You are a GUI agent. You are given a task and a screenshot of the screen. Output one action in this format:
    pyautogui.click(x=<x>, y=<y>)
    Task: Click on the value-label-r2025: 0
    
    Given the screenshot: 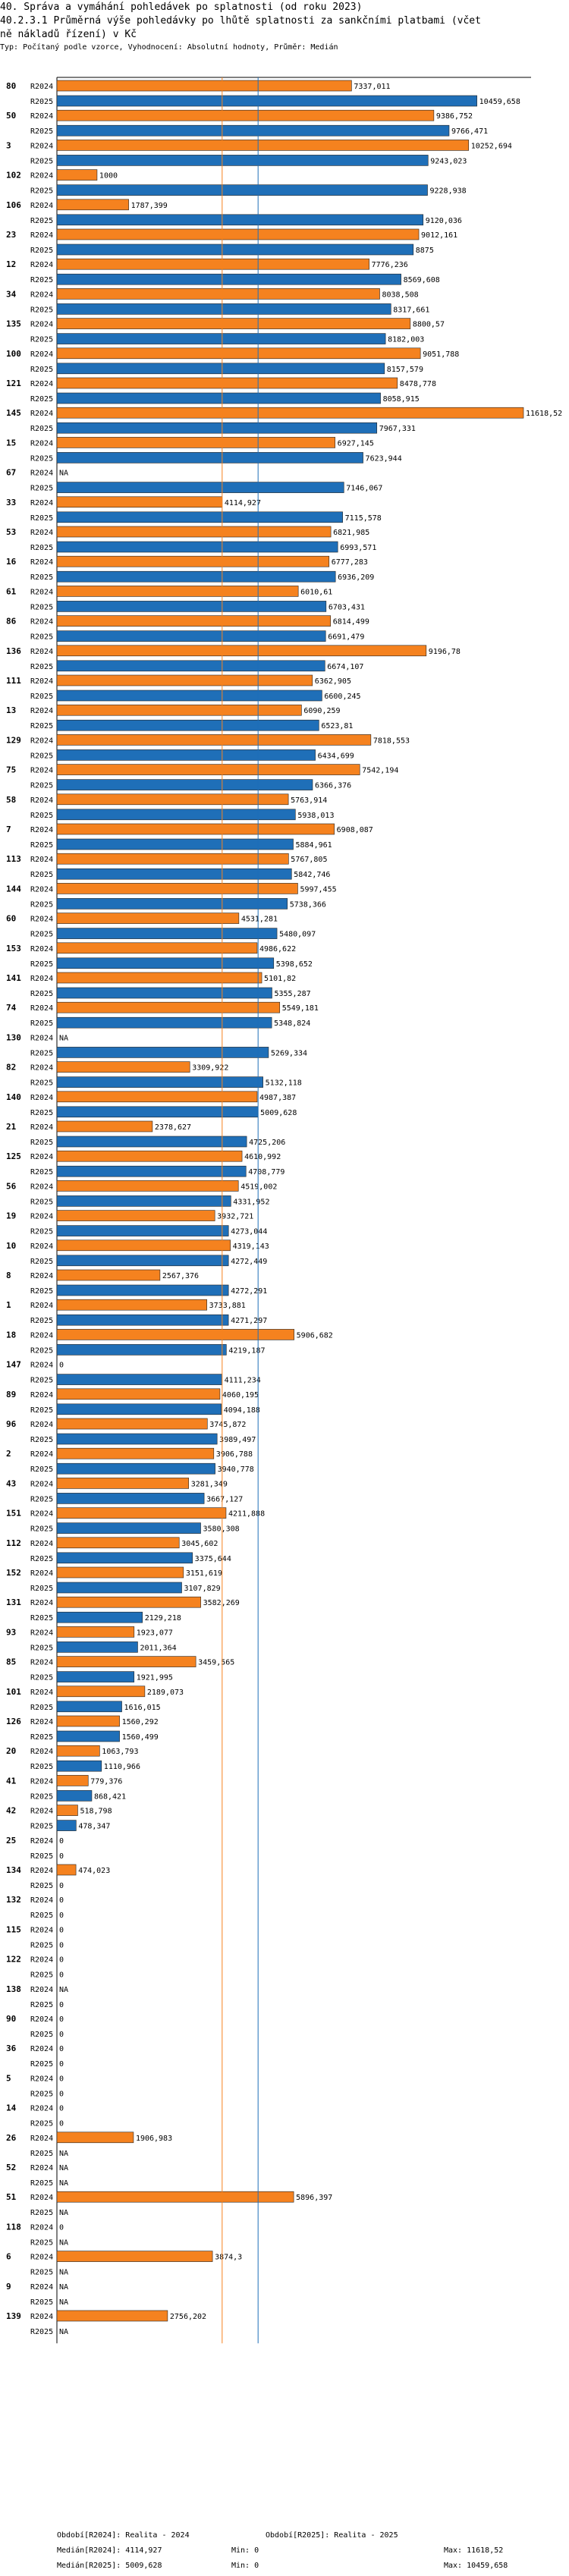 What is the action you would take?
    pyautogui.click(x=62, y=2124)
    